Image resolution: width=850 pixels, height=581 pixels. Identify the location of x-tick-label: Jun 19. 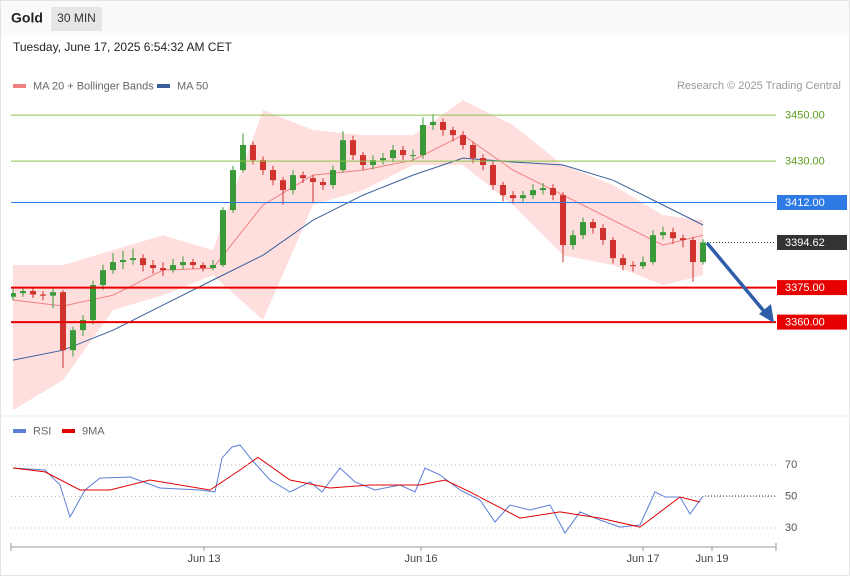
(711, 559).